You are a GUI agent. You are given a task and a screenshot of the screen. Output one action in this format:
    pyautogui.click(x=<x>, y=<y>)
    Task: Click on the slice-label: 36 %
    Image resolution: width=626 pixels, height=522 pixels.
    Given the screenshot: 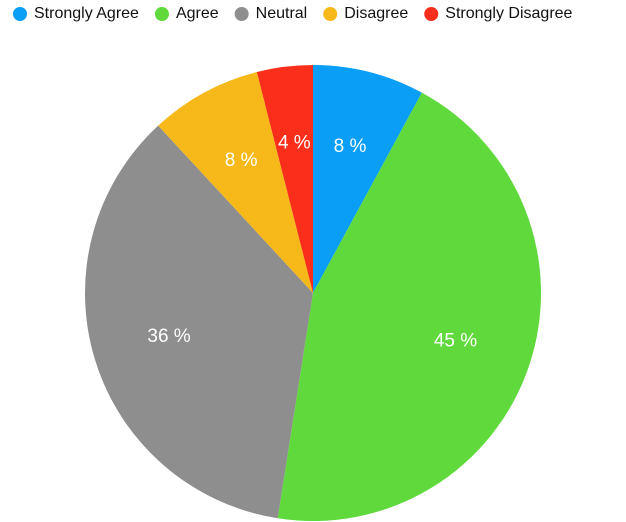 What is the action you would take?
    pyautogui.click(x=168, y=336)
    